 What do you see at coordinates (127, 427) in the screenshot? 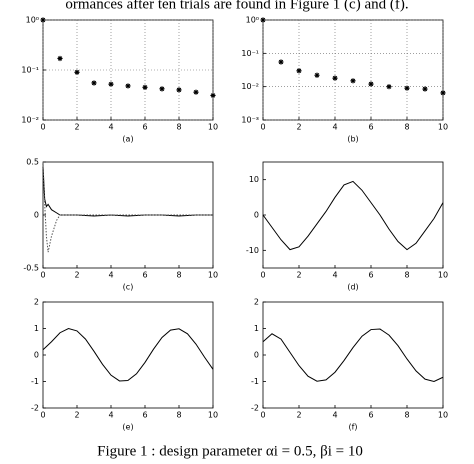
I see `x-axis-label: (e)` at bounding box center [127, 427].